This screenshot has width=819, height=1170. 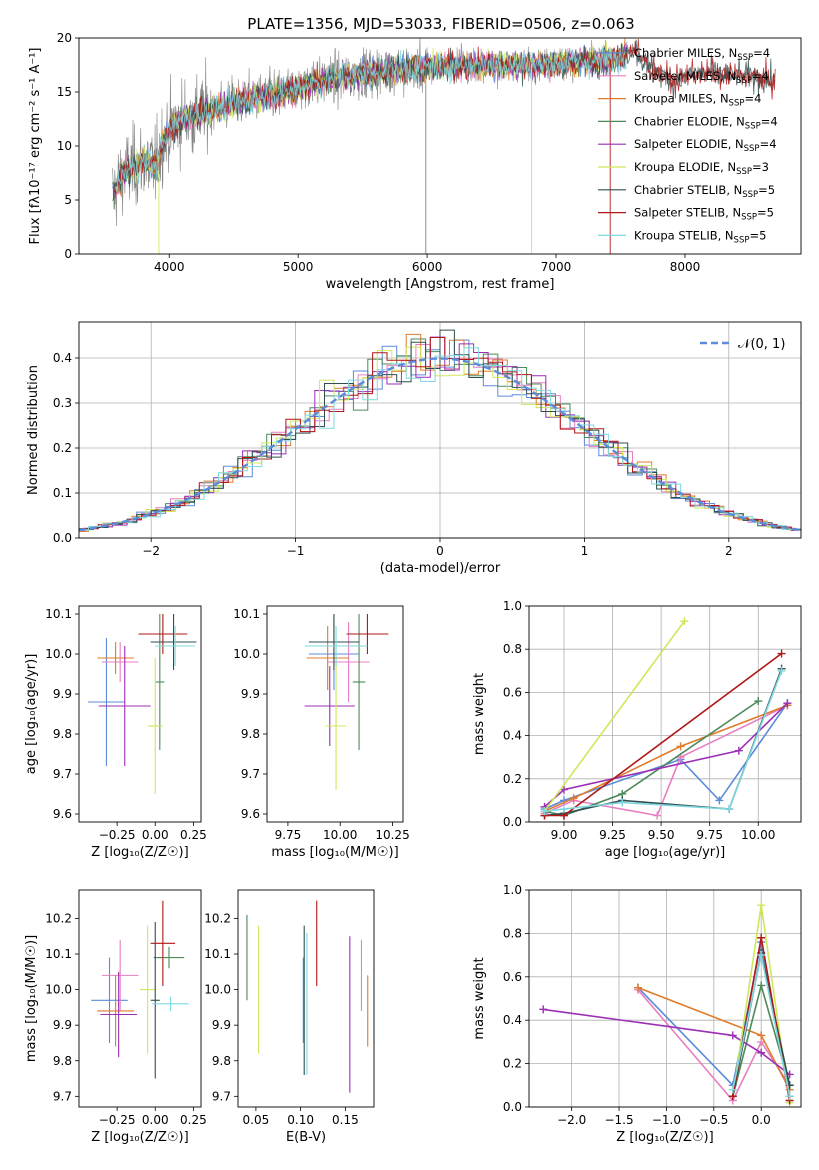 I want to click on model-line-kroupa_stelib, so click(x=370, y=120).